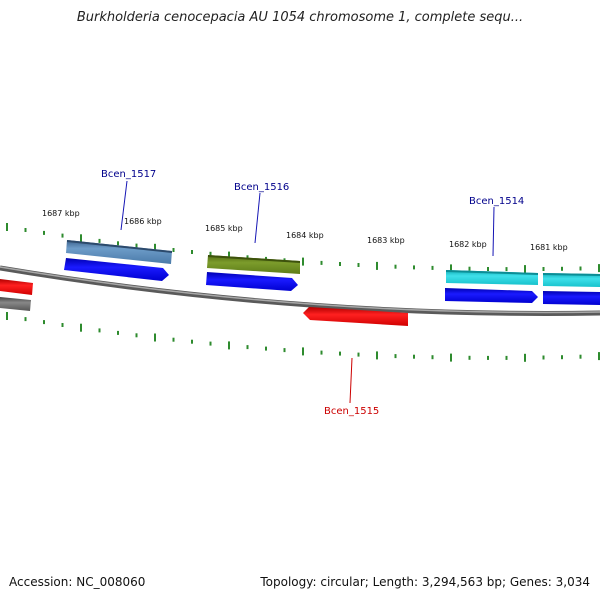 The height and width of the screenshot is (600, 600). I want to click on scale-ticks-inner, so click(303, 337).